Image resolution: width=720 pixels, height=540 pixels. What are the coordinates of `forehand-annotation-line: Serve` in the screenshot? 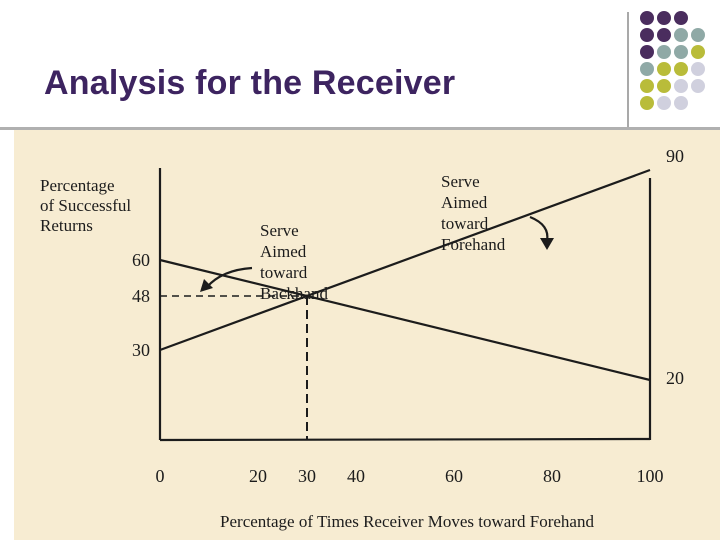 It's located at (460, 181).